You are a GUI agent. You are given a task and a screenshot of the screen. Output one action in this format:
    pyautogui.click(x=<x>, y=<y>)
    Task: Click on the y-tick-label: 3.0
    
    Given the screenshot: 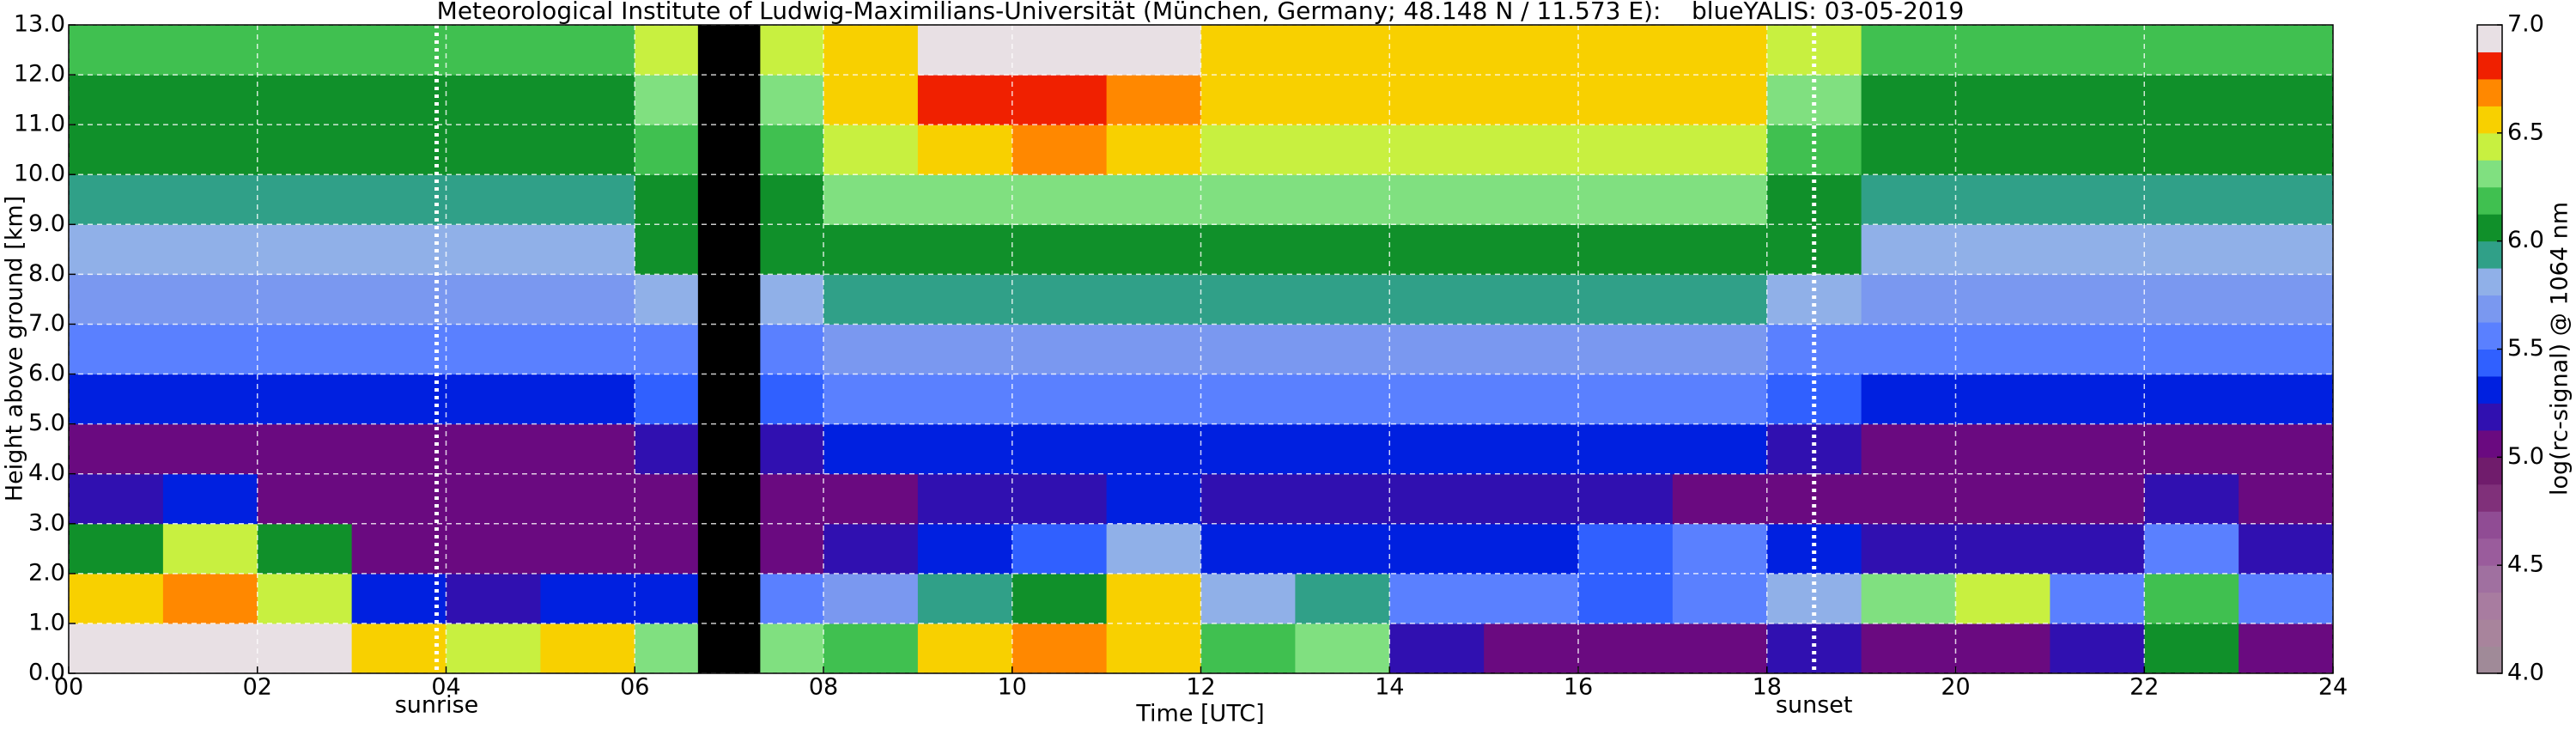 What is the action you would take?
    pyautogui.click(x=46, y=522)
    